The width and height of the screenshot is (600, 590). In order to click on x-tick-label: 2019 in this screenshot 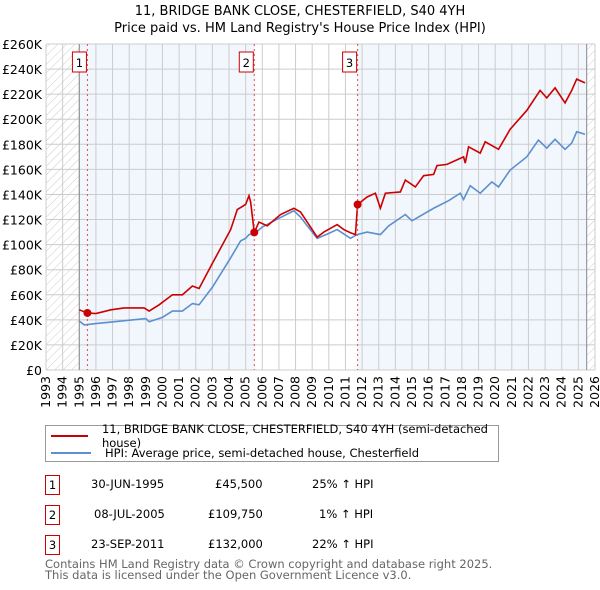, I will do `click(478, 392)`.